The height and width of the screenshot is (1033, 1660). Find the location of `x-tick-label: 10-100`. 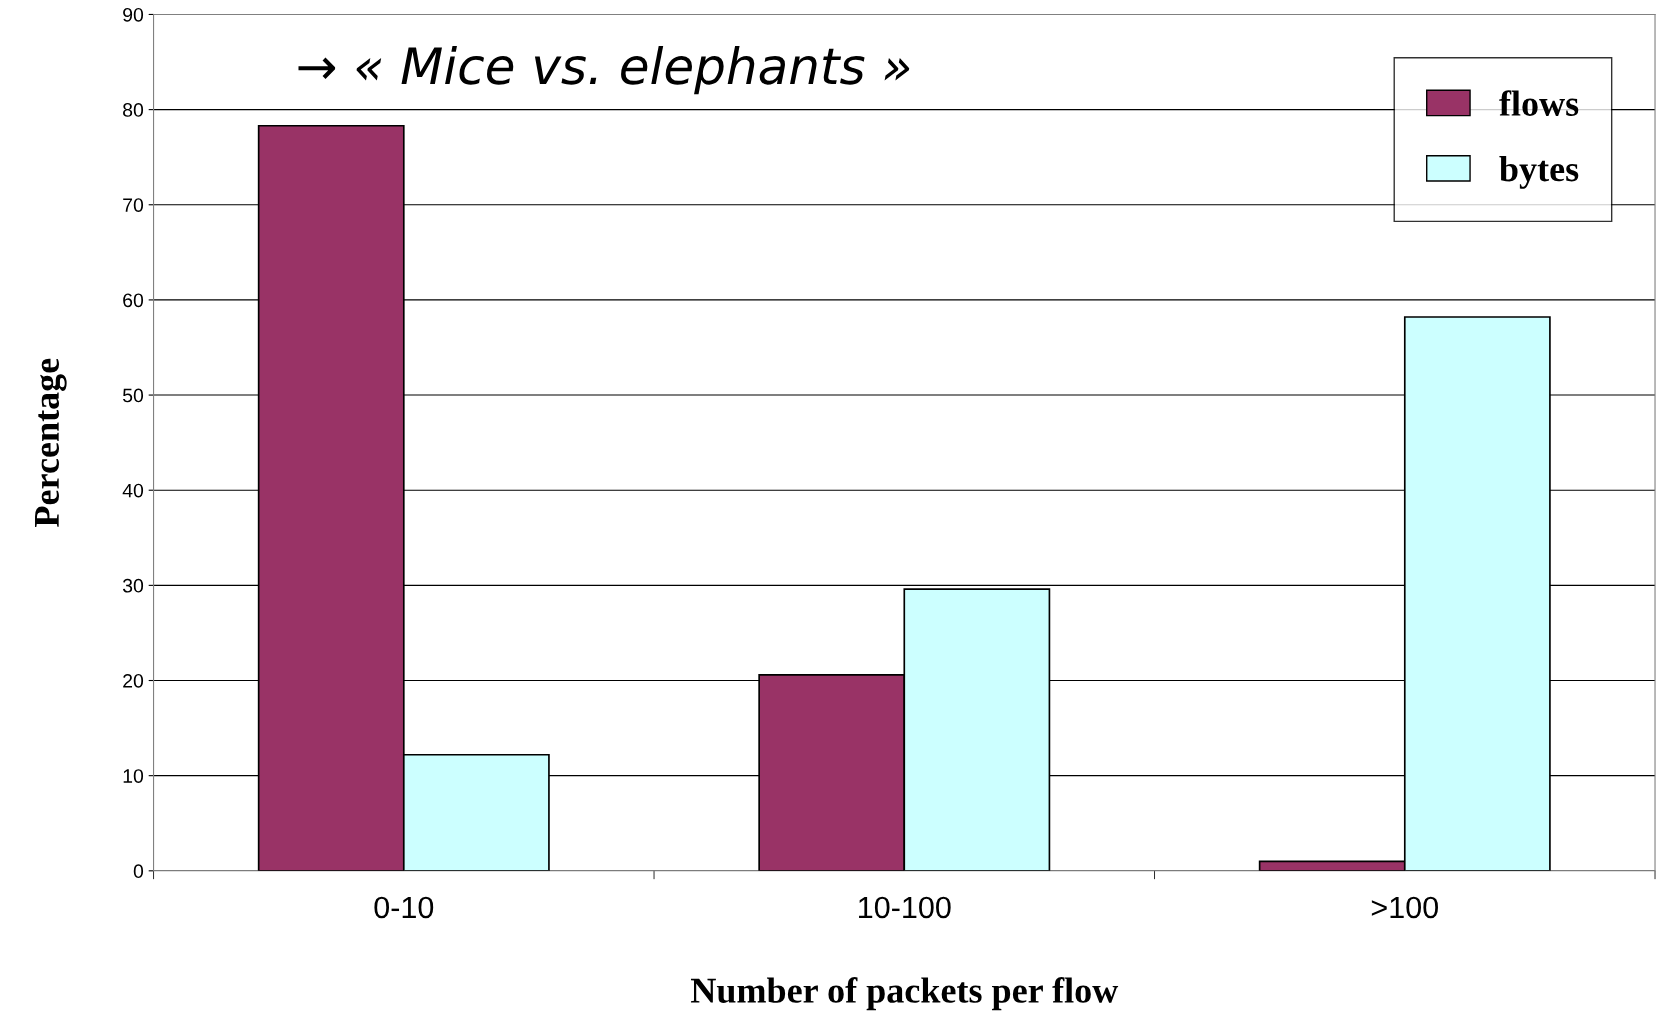

x-tick-label: 10-100 is located at coordinates (905, 907).